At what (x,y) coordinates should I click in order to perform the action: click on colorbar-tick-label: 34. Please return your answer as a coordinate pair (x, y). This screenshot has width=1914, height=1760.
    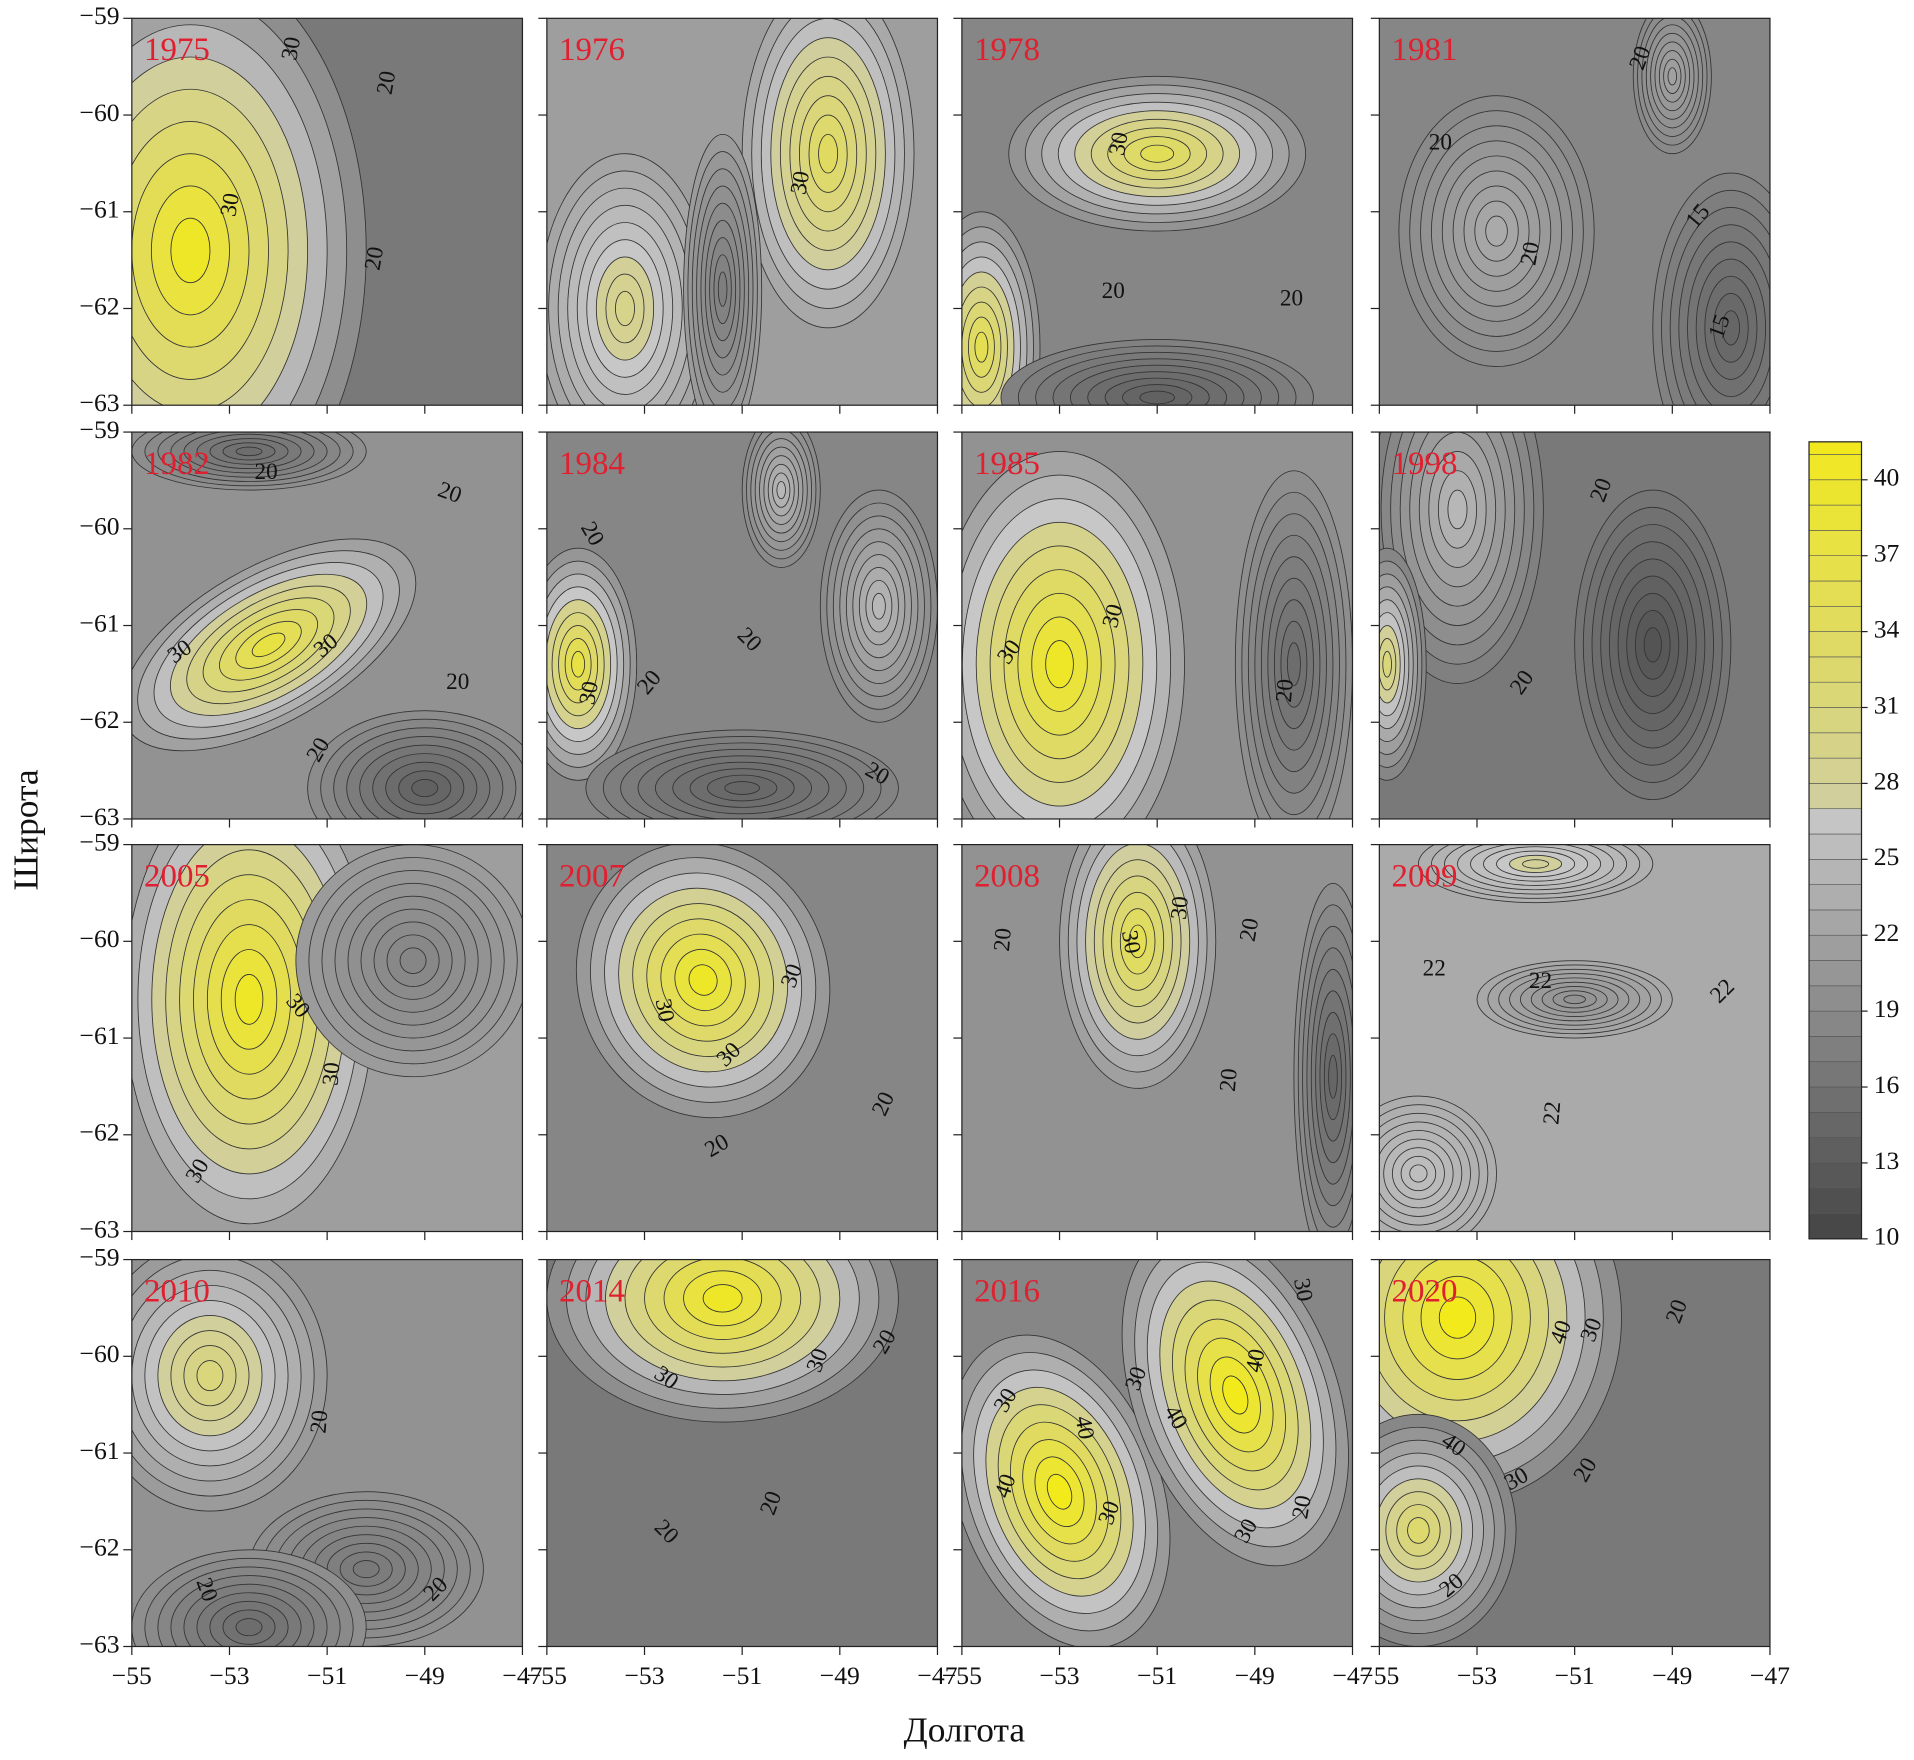
    Looking at the image, I should click on (1887, 628).